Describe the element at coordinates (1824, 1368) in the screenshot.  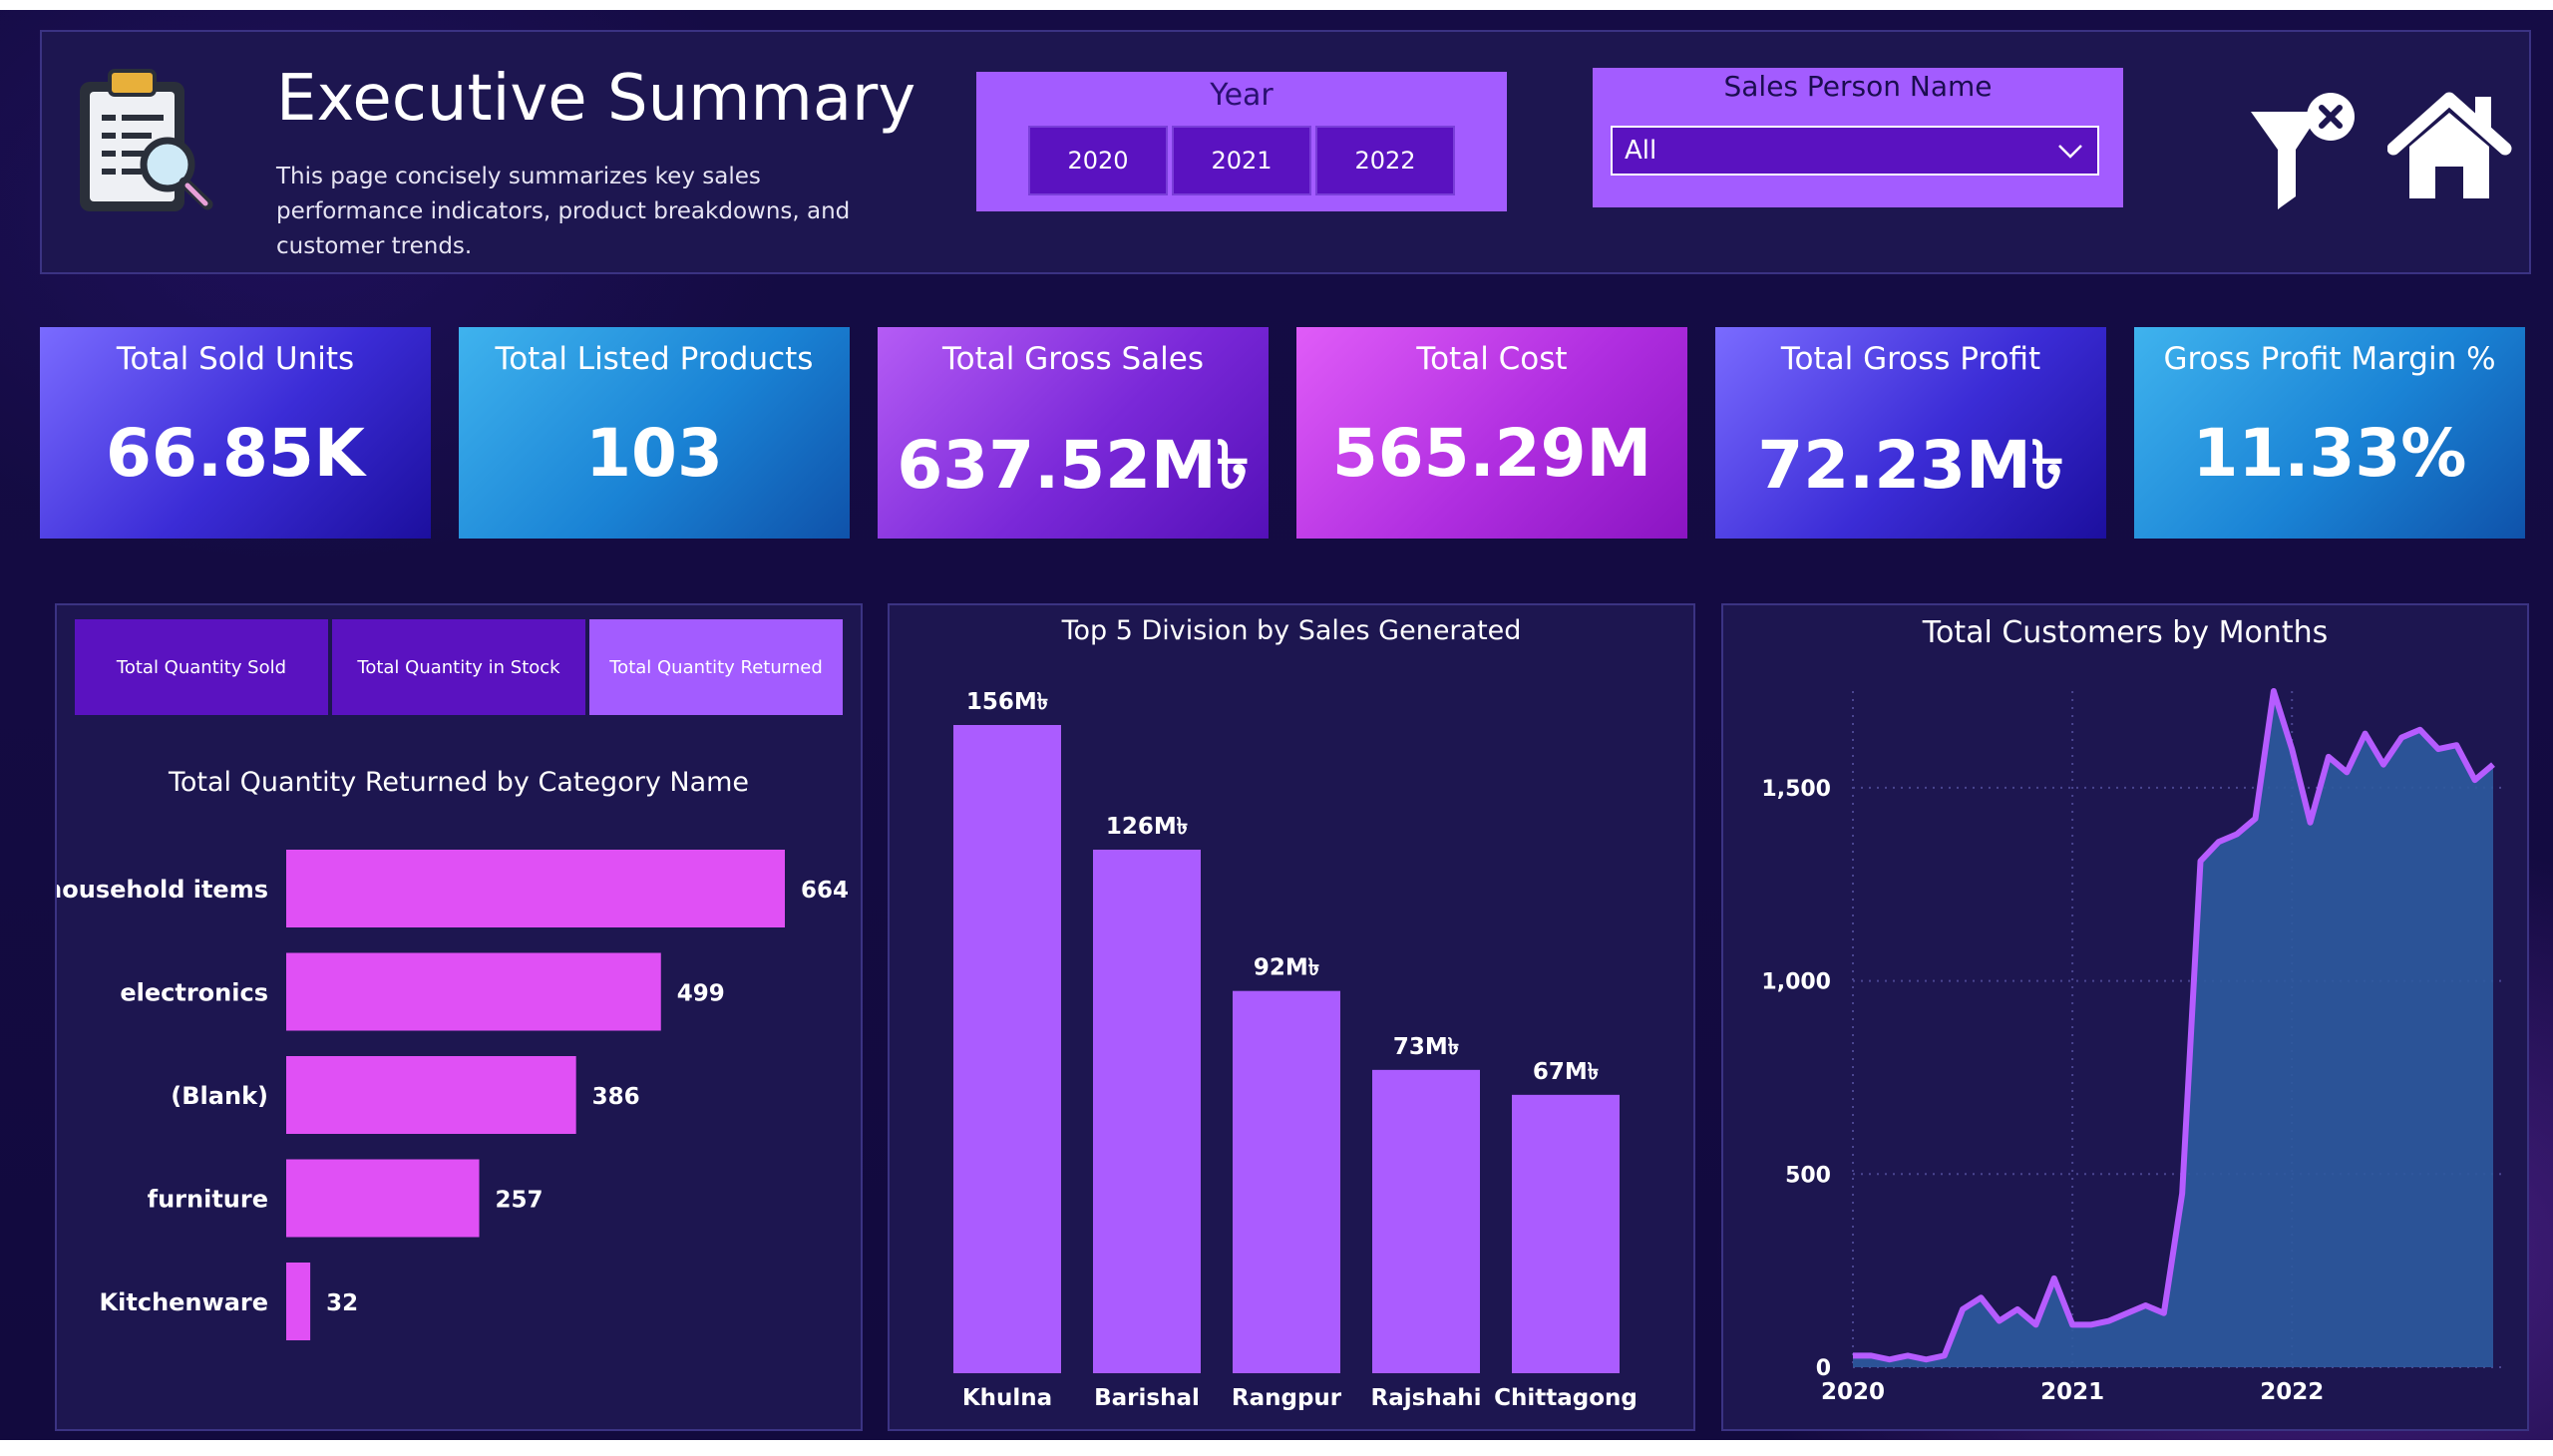
I see `y-tick-label: 0` at that location.